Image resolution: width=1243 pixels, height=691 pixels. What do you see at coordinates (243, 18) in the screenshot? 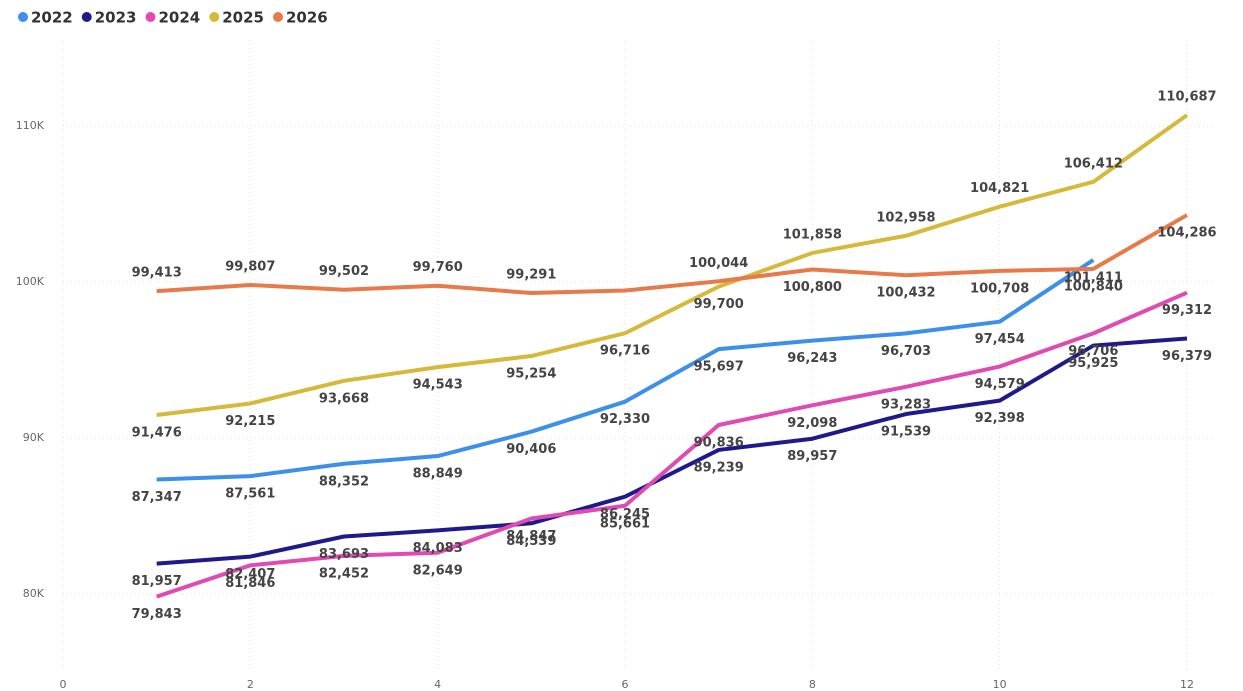
I see `legend-label: 2025` at bounding box center [243, 18].